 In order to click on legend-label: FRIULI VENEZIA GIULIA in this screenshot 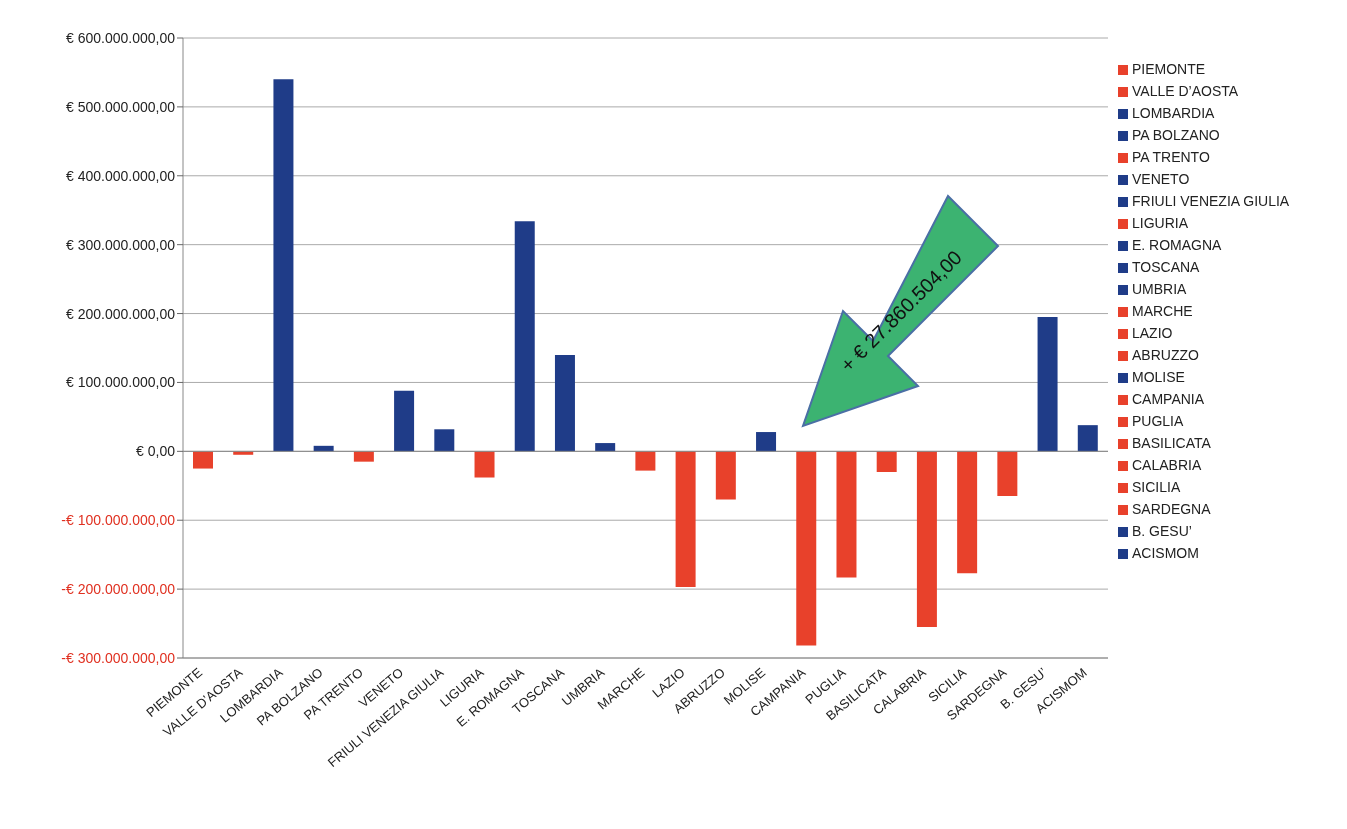, I will do `click(1211, 201)`.